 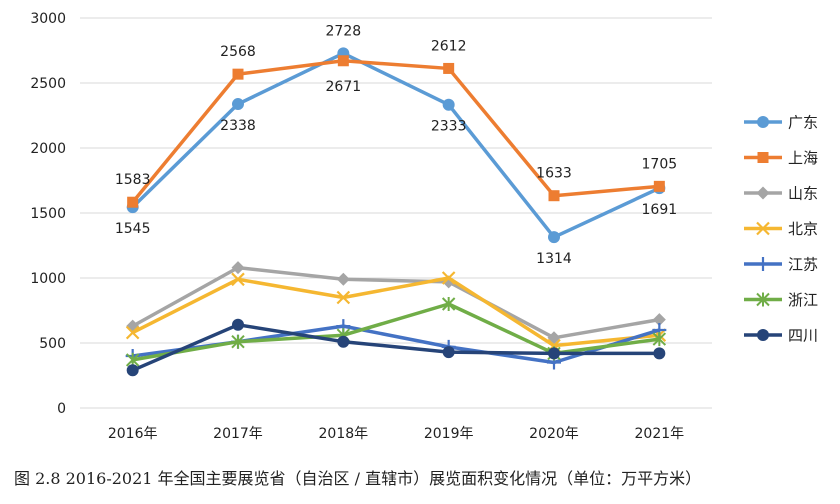 What do you see at coordinates (781, 300) in the screenshot?
I see `legend-item: 浙江` at bounding box center [781, 300].